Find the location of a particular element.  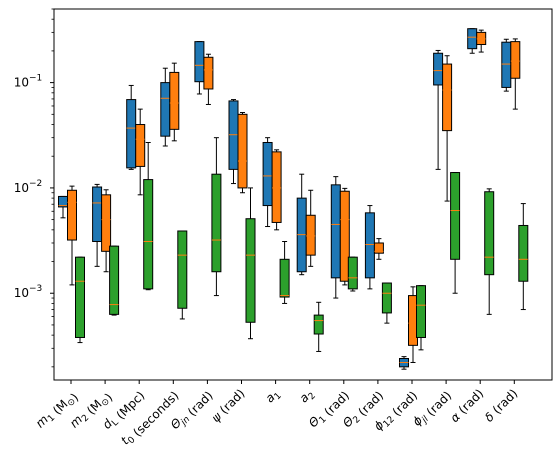

y-tick-label: 10⁻³ is located at coordinates (28, 292).